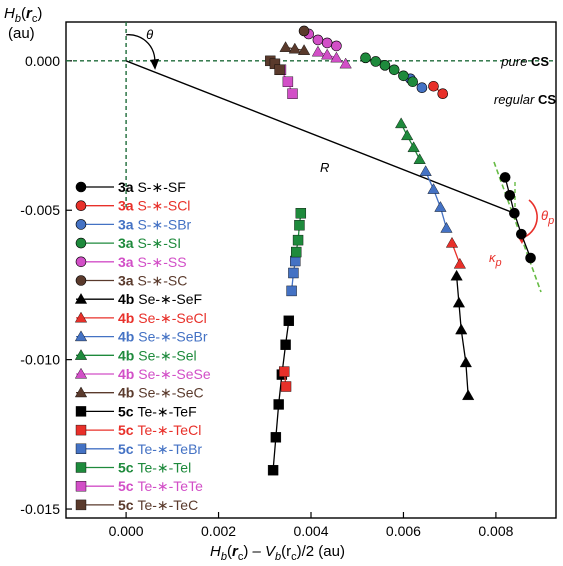 This screenshot has height=566, width=563. I want to click on legend-entry: 4b Se-∗-SeF, so click(138, 299).